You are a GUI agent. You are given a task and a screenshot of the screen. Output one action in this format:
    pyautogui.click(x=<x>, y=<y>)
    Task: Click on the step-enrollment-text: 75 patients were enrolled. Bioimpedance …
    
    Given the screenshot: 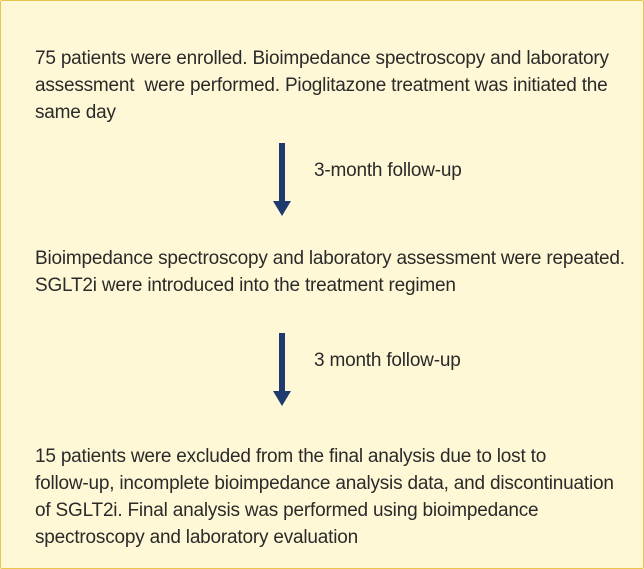 What is the action you would take?
    pyautogui.click(x=322, y=85)
    